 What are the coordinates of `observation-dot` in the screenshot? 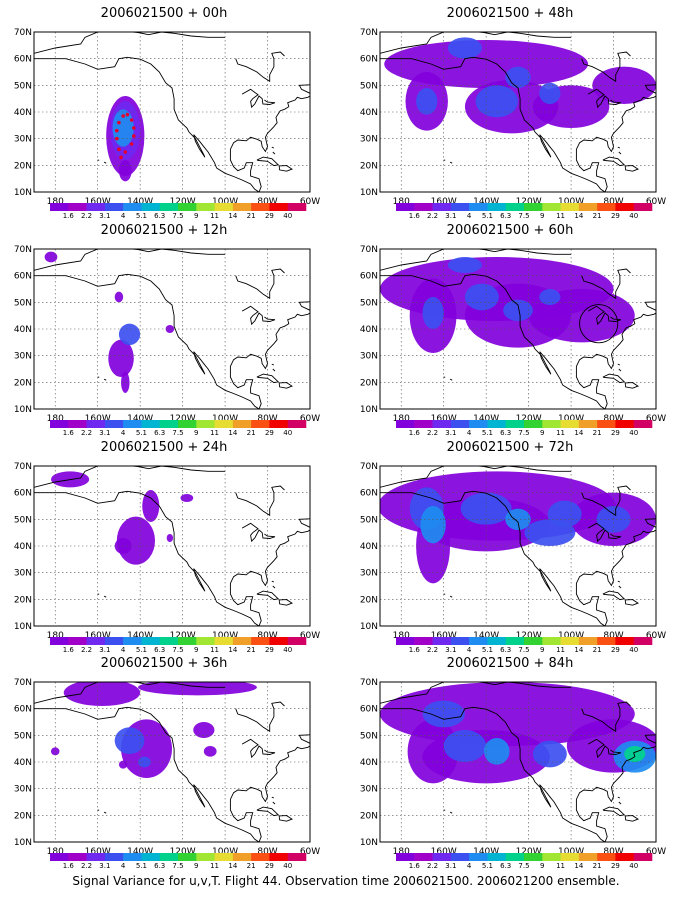 It's located at (131, 144).